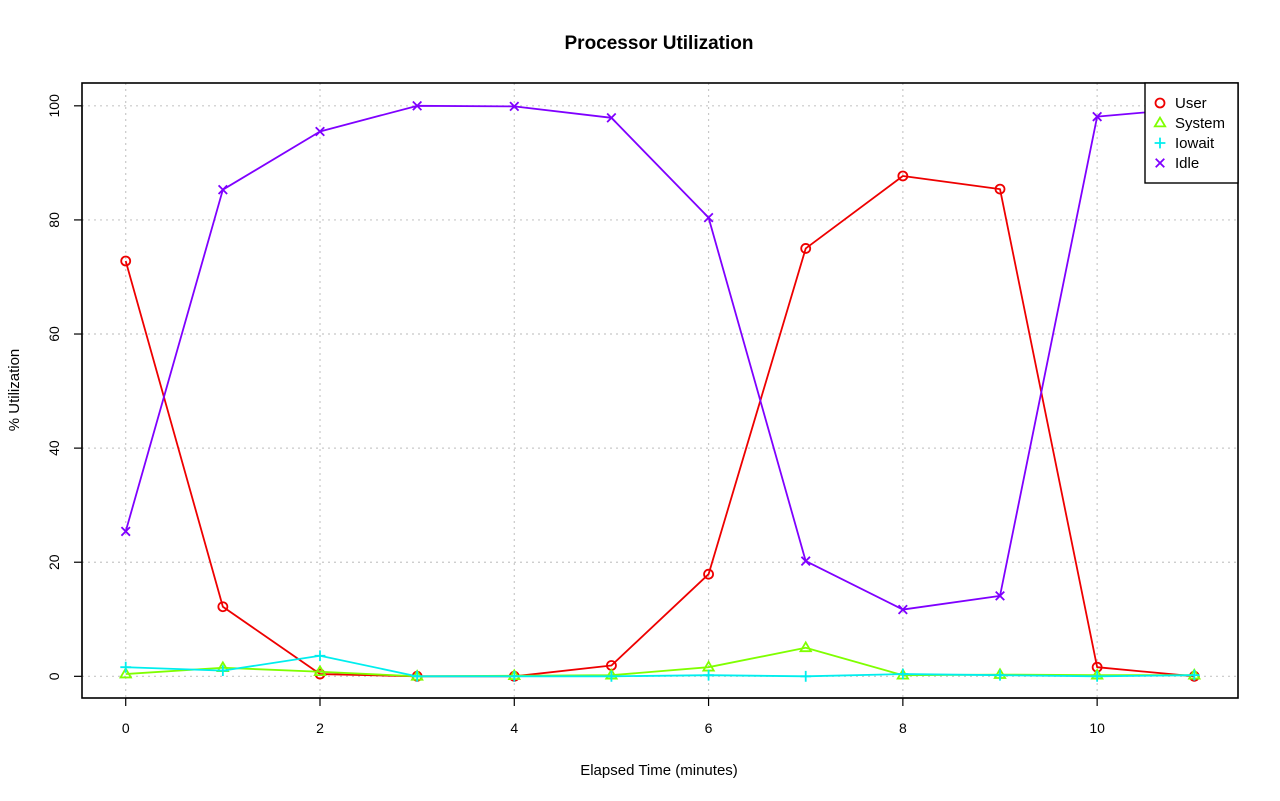  What do you see at coordinates (1160, 121) in the screenshot?
I see `legend-marker-system` at bounding box center [1160, 121].